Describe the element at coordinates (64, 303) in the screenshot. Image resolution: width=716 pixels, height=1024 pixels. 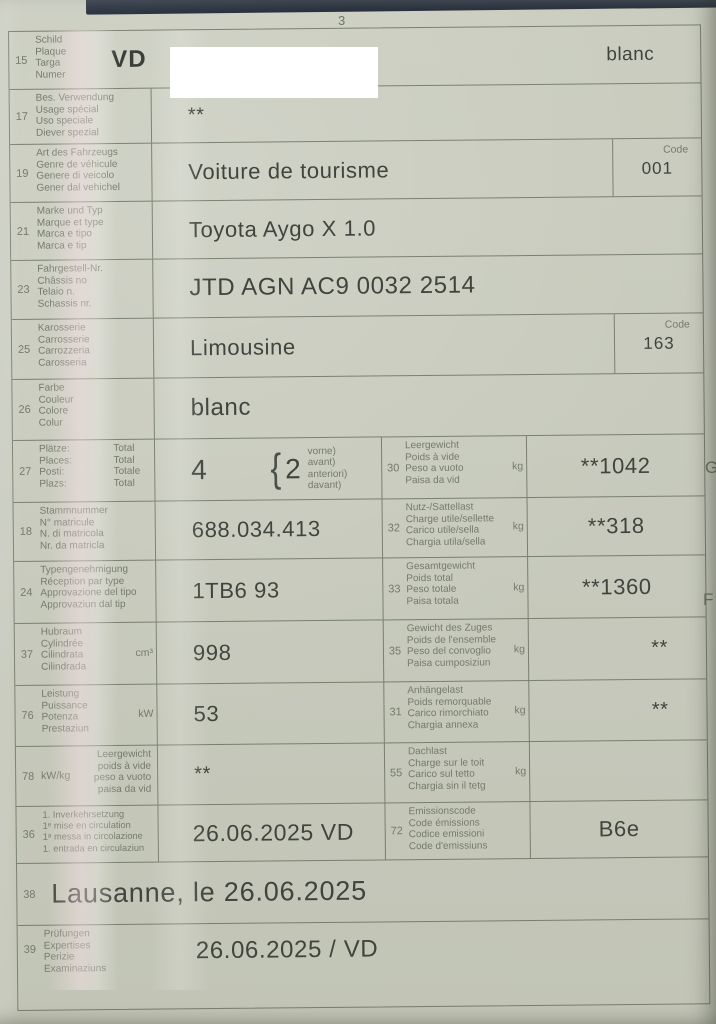
I see `label-line: Schassis nr.` at that location.